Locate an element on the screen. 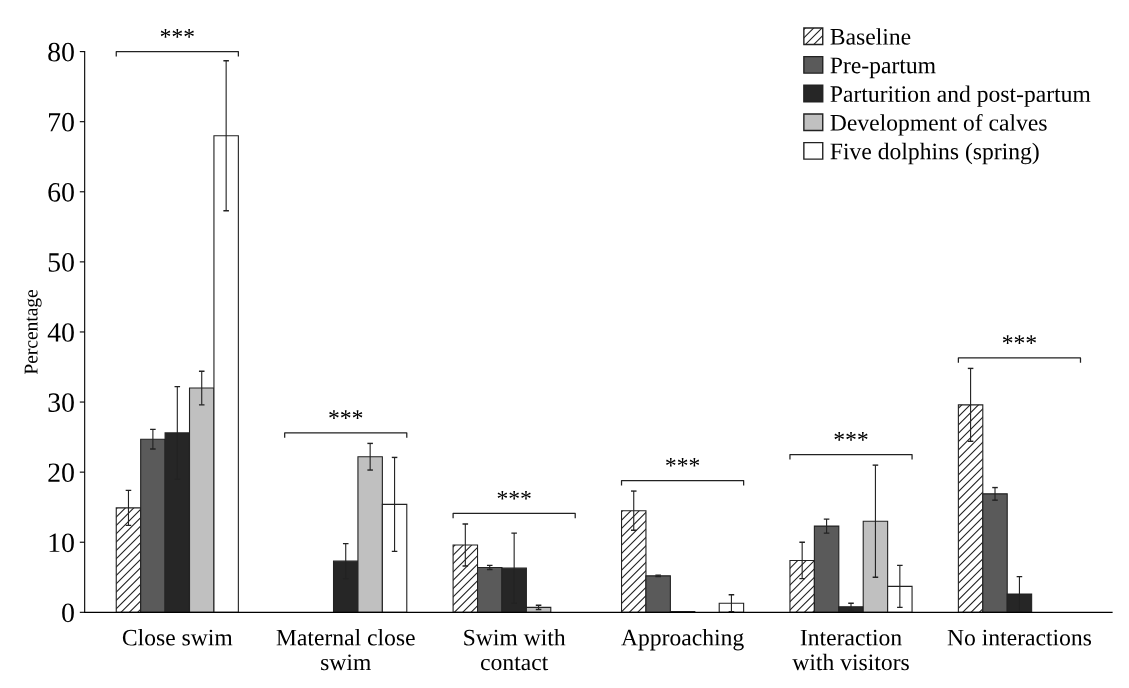  y-tick-label: 20 is located at coordinates (61, 473).